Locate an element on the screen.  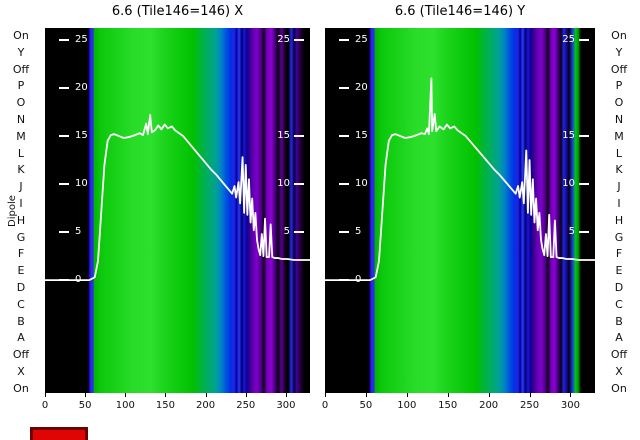
dipole-label: A is located at coordinates (619, 338).